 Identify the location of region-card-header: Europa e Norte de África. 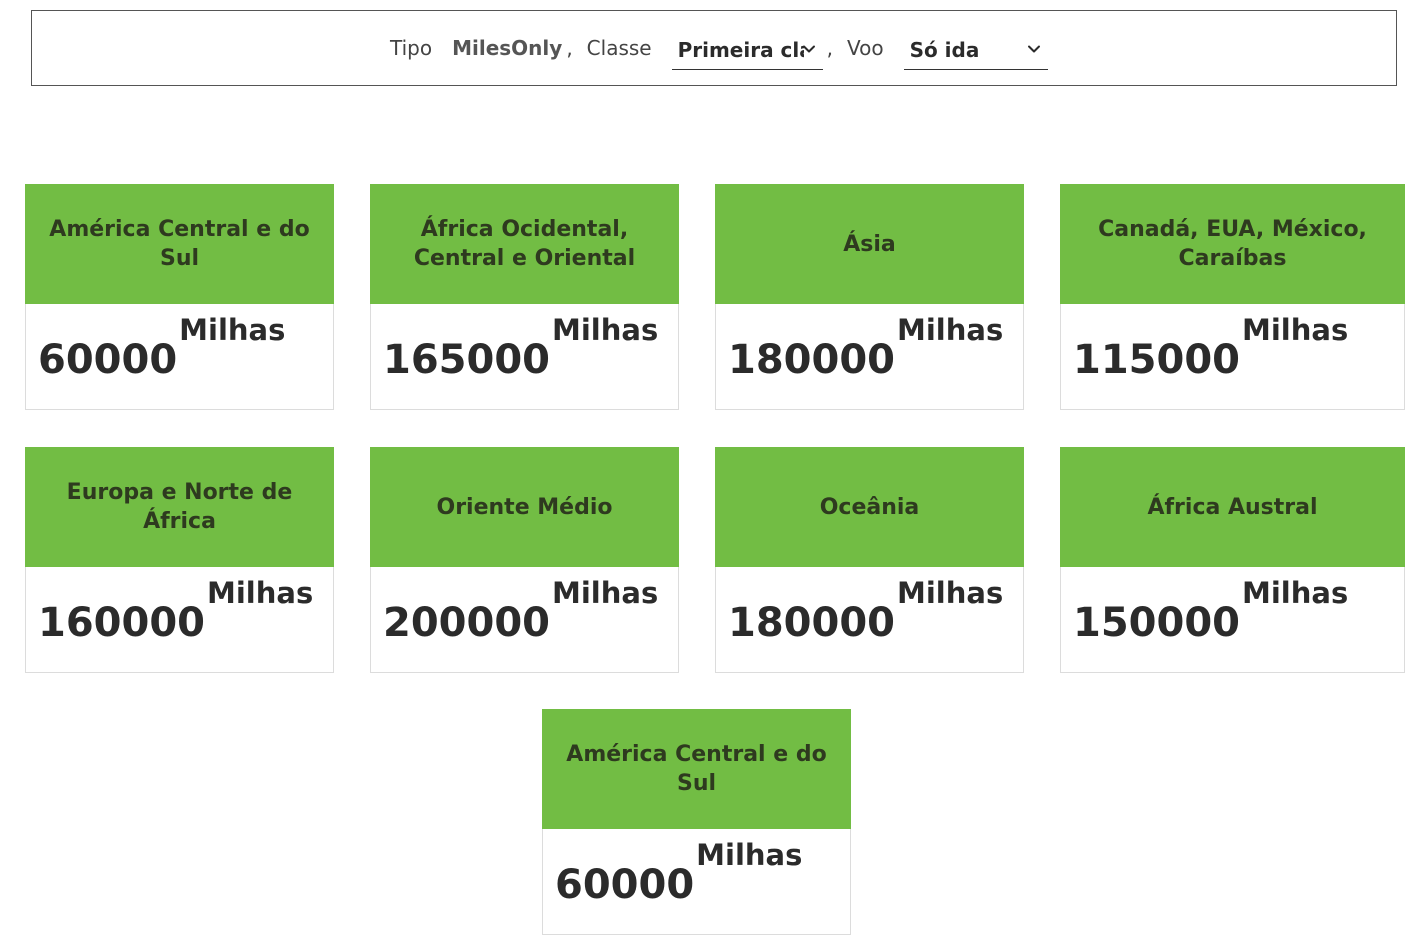
(179, 507).